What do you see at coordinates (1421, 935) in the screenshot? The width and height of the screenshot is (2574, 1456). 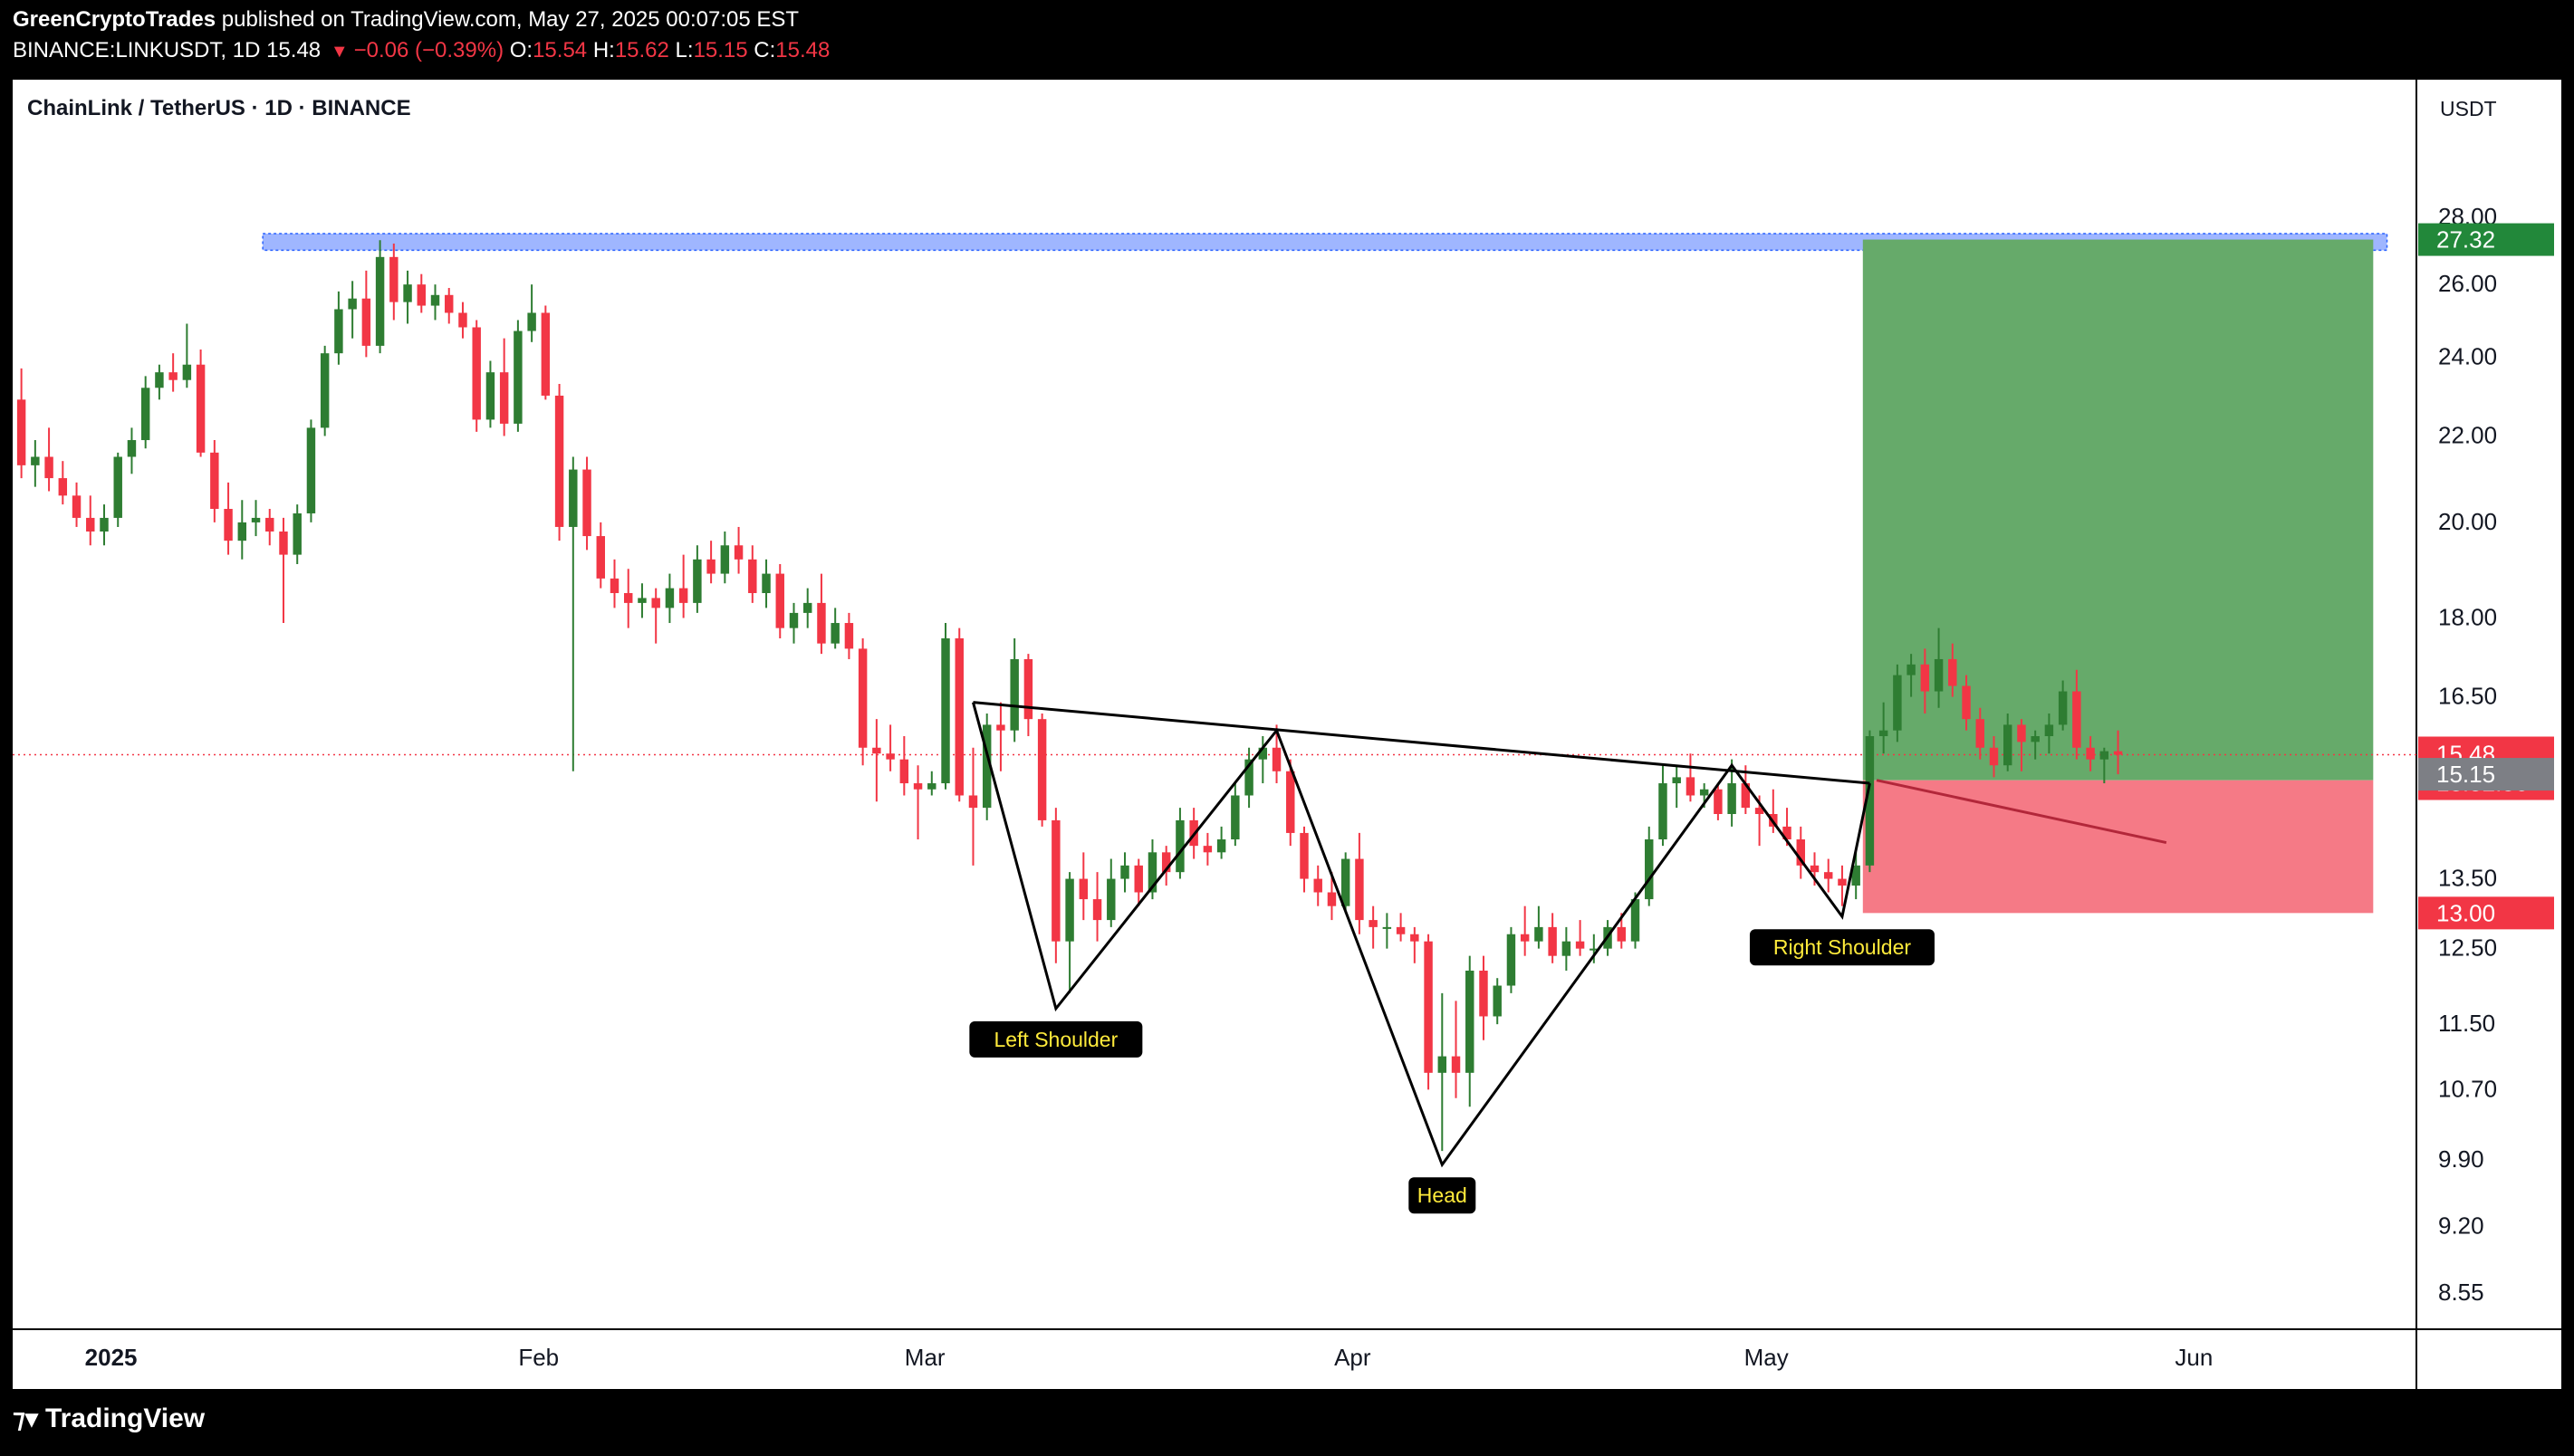 I see `head-and-shoulders-path` at bounding box center [1421, 935].